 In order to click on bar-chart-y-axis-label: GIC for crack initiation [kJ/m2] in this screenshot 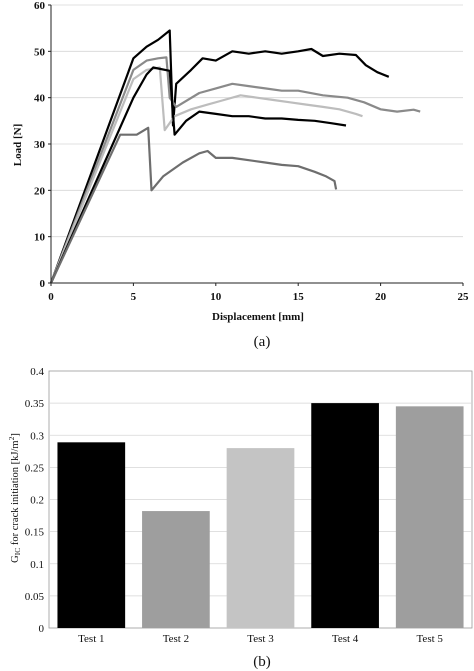, I will do `click(14, 498)`.